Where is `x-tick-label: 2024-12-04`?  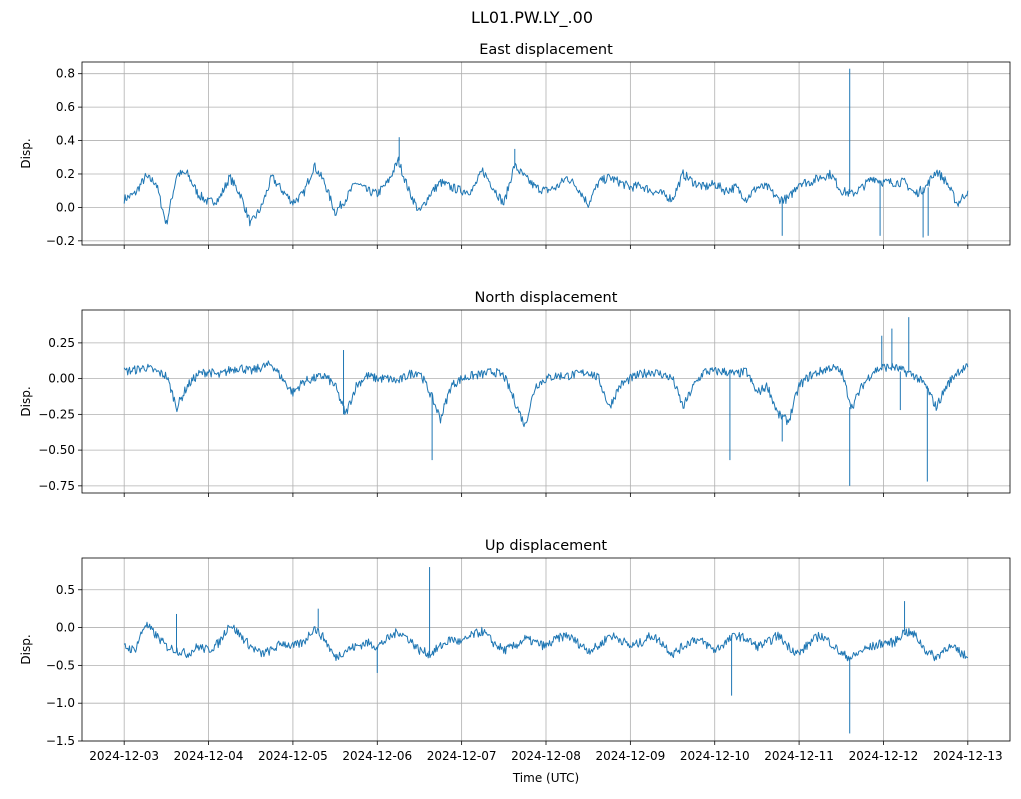
x-tick-label: 2024-12-04 is located at coordinates (209, 756).